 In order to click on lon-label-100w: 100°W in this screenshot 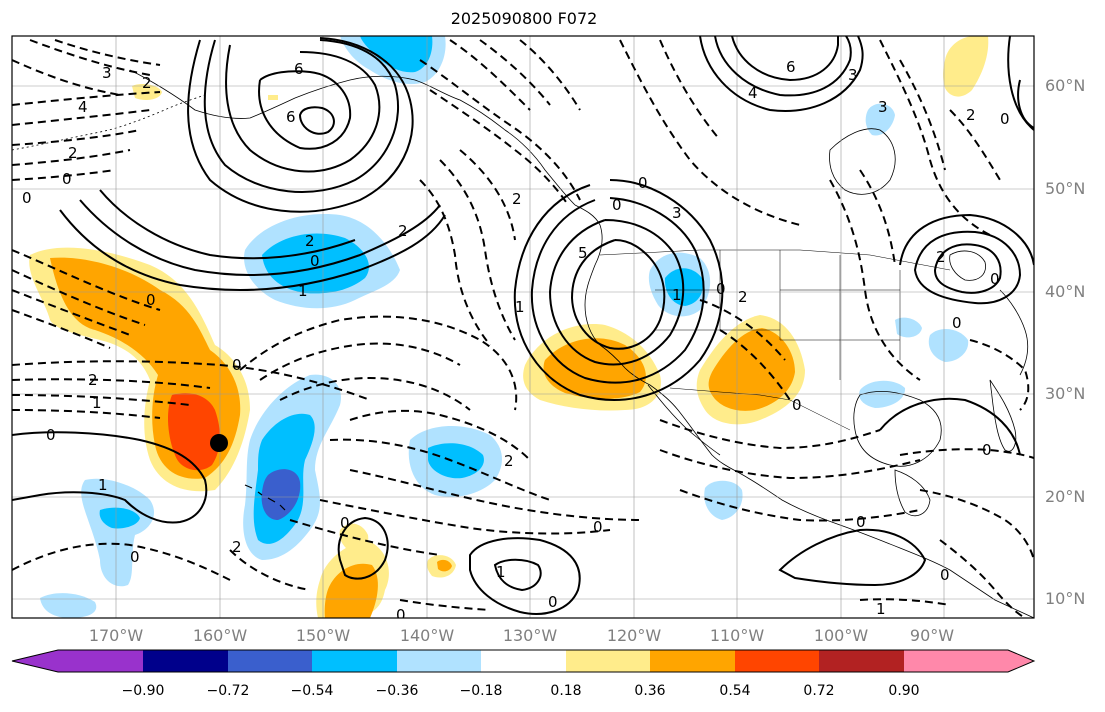, I will do `click(841, 635)`.